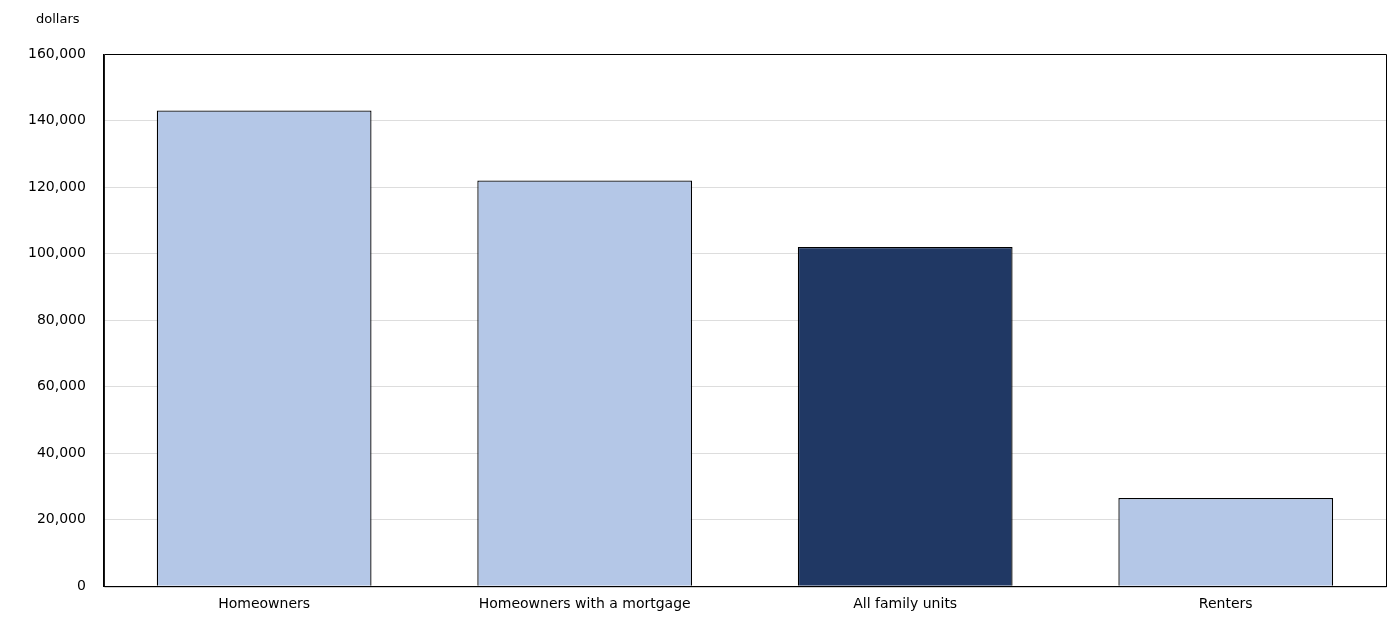 The width and height of the screenshot is (1388, 623). I want to click on y-tick-label: 40,000, so click(61, 451).